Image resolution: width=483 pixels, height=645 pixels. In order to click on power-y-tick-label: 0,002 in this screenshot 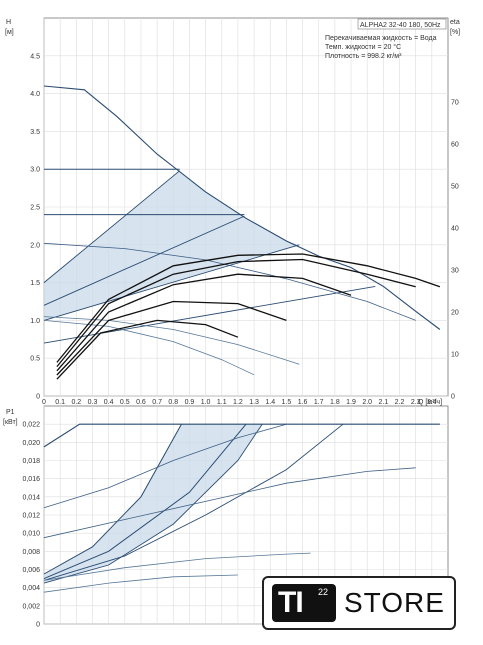, I will do `click(31, 606)`.